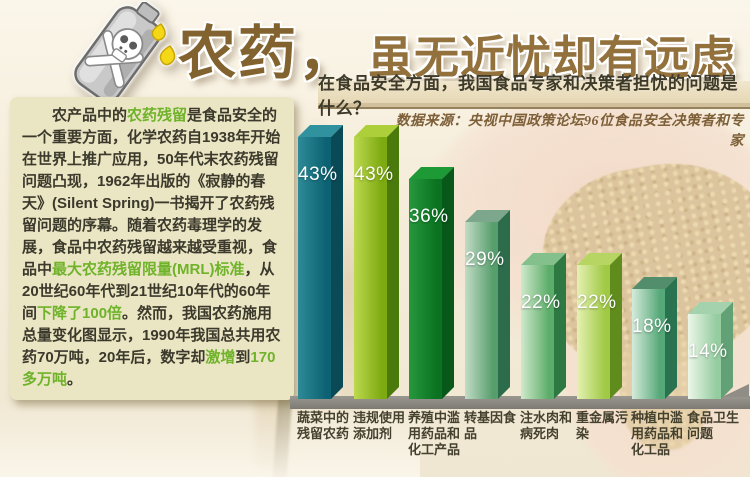 The height and width of the screenshot is (477, 750). I want to click on bar-category-label: 违规使用添加剂, so click(379, 425).